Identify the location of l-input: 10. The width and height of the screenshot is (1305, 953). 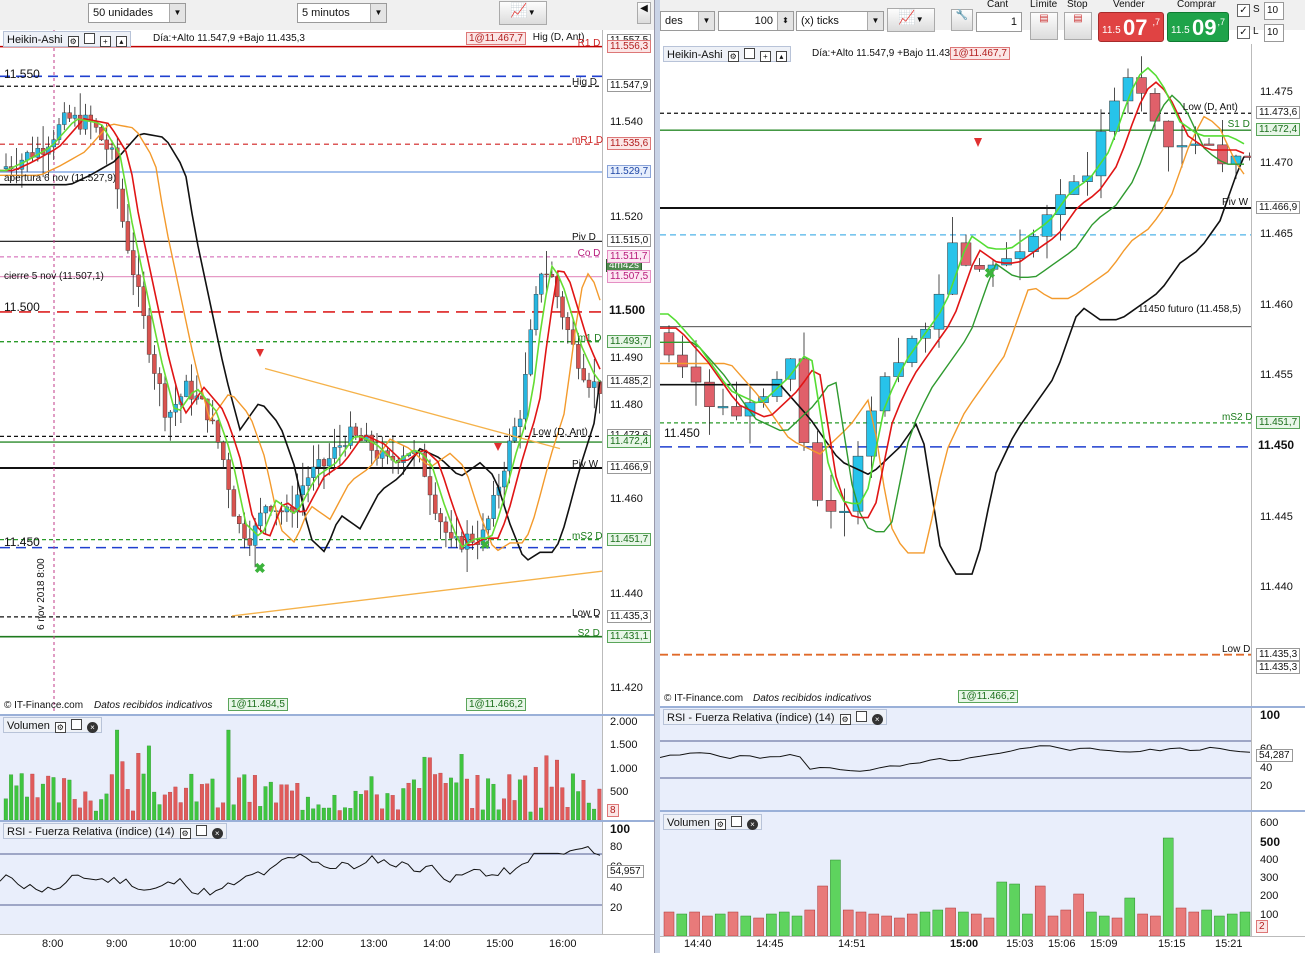
(1274, 33).